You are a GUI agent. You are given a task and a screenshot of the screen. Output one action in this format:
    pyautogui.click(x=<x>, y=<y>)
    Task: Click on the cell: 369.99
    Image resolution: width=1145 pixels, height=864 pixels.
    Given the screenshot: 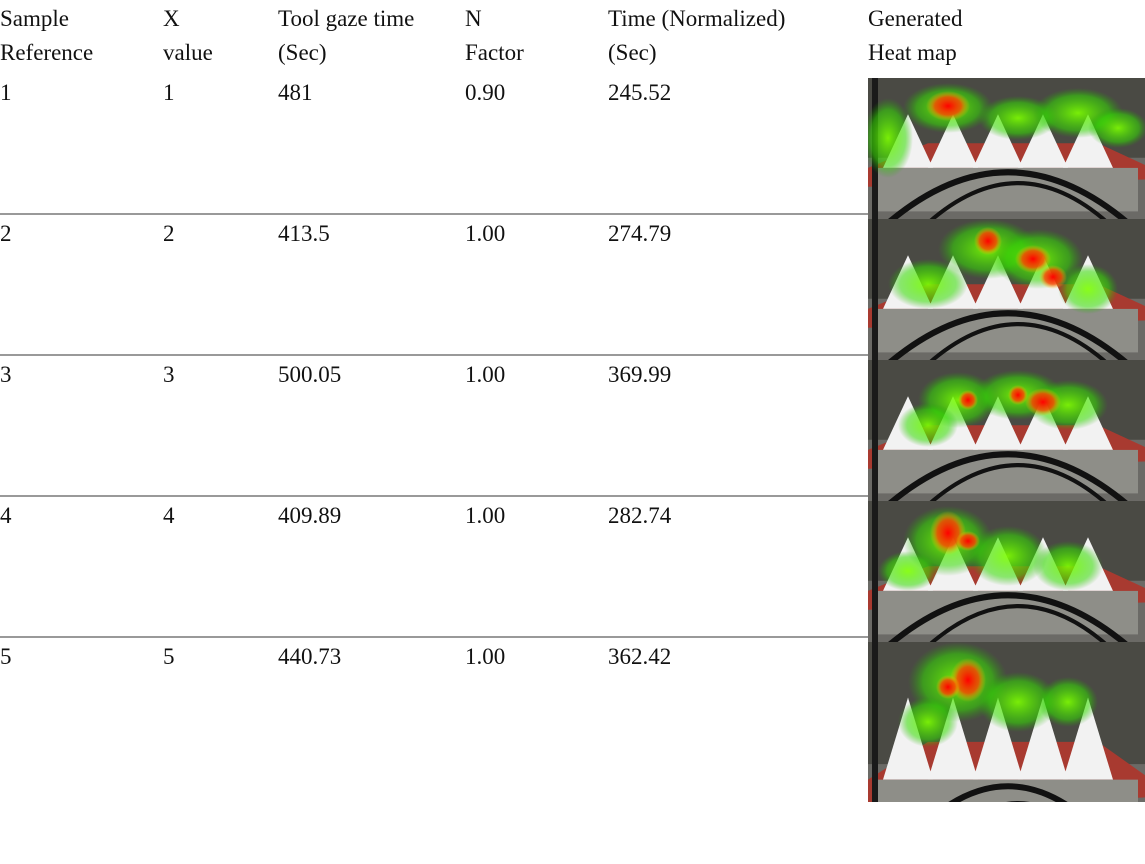 What is the action you would take?
    pyautogui.click(x=639, y=374)
    